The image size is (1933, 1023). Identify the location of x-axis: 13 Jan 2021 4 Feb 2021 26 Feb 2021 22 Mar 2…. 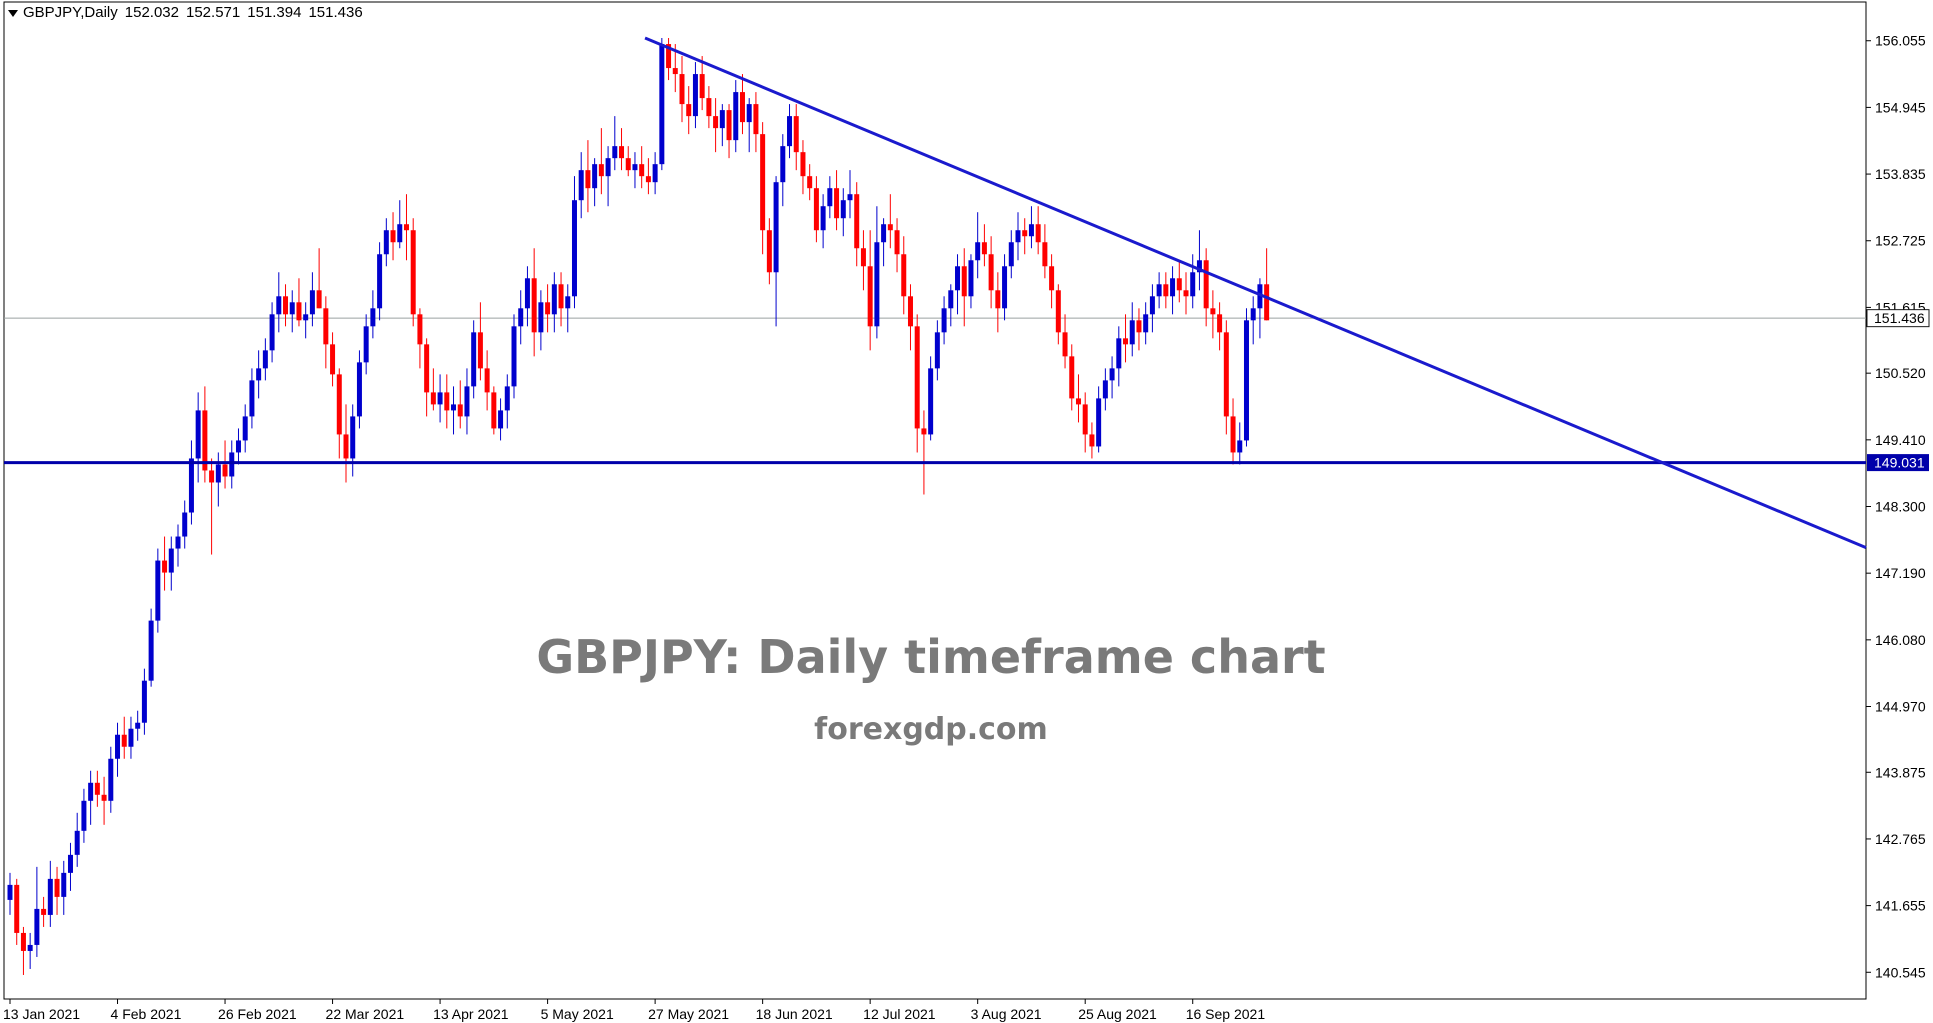
(634, 1010).